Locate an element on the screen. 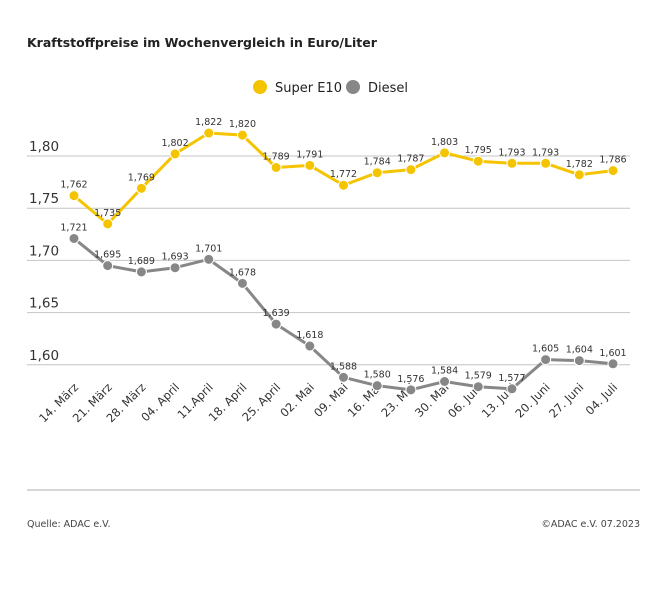  data-label-super-e10: 1,735 is located at coordinates (107, 213).